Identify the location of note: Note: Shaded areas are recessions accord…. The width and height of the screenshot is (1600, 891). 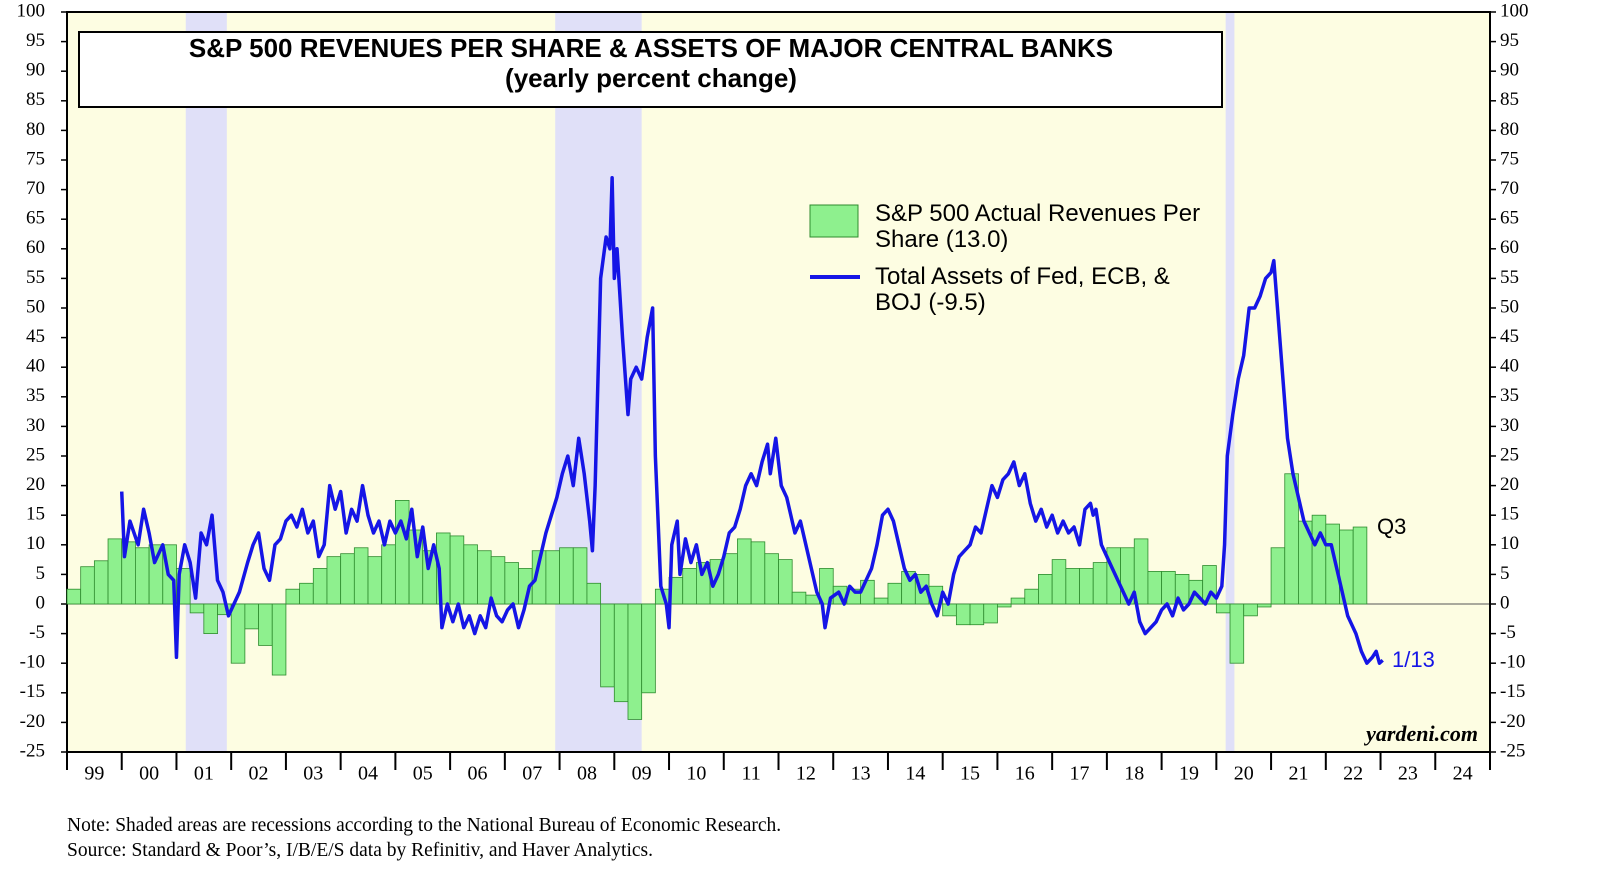
(424, 825).